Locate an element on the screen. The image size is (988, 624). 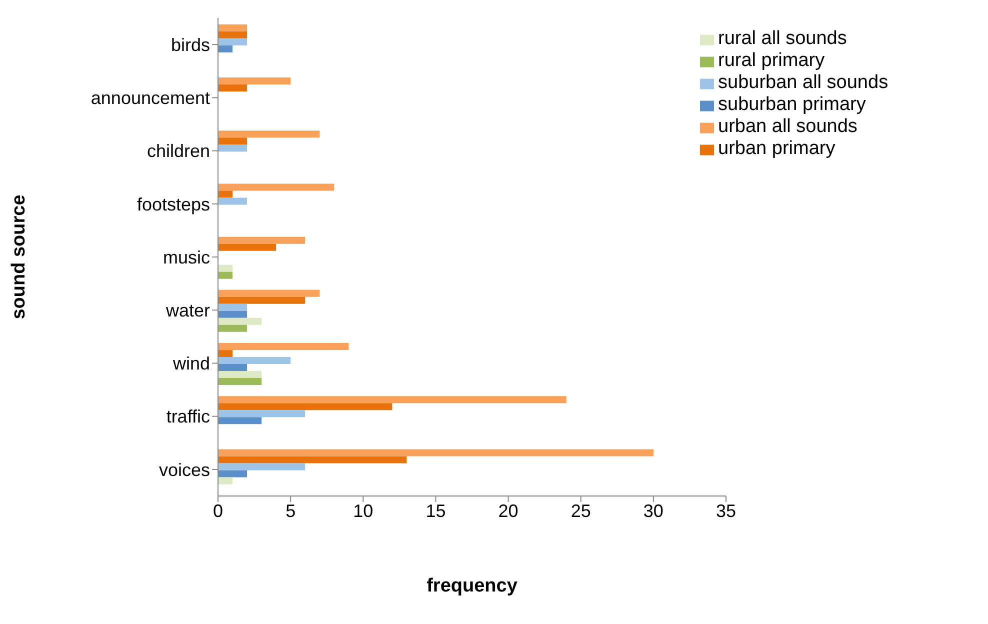
x-tick-label: 15 is located at coordinates (436, 510).